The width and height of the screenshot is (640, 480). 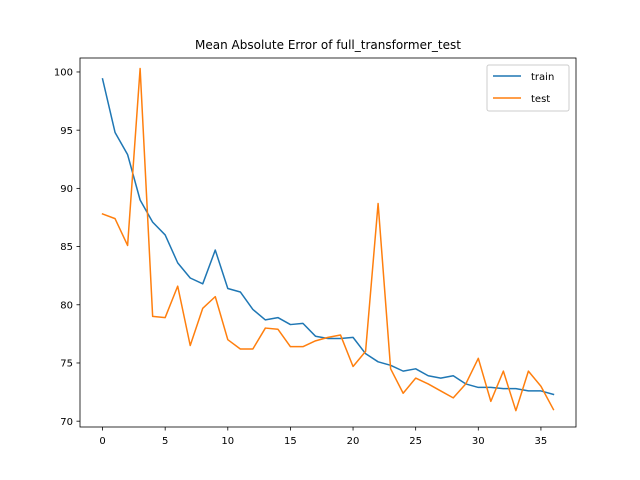 I want to click on y-tick-label: 95, so click(x=66, y=131).